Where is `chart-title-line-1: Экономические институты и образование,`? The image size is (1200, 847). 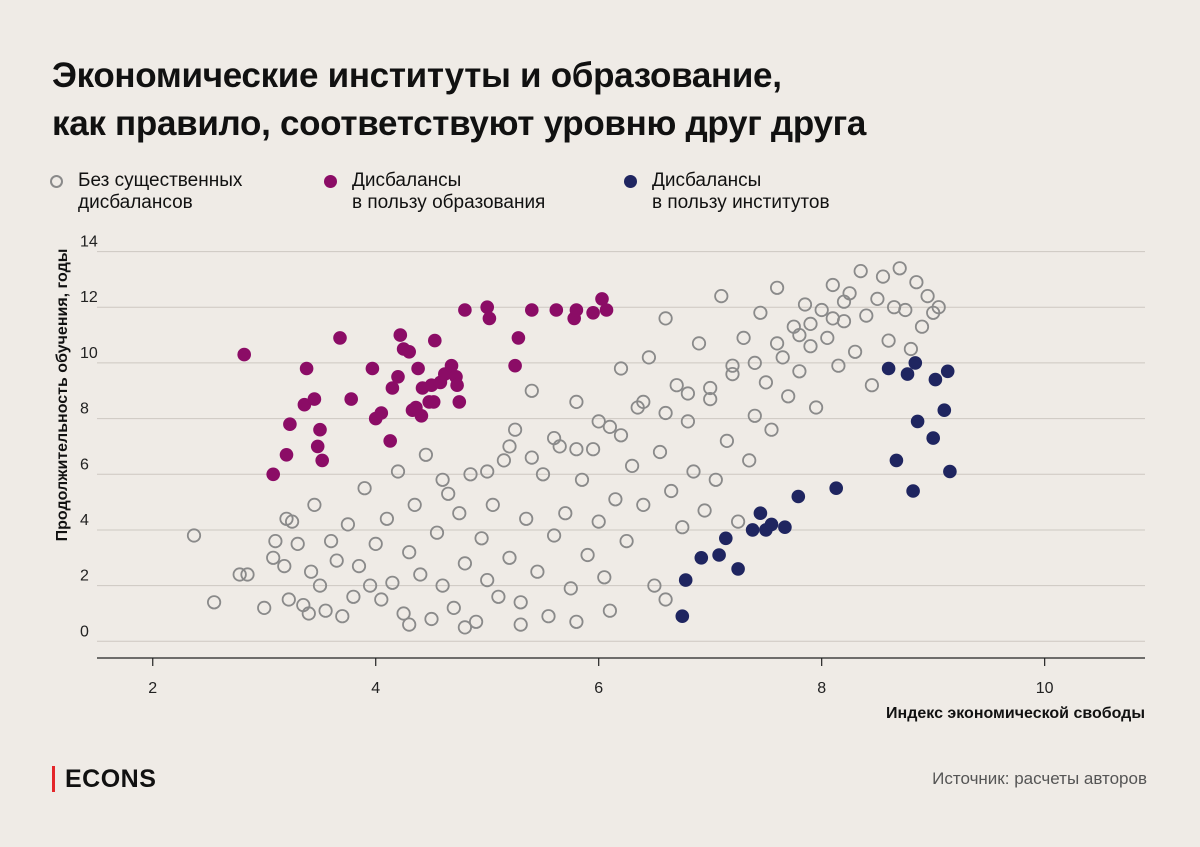 chart-title-line-1: Экономические институты и образование, is located at coordinates (417, 75).